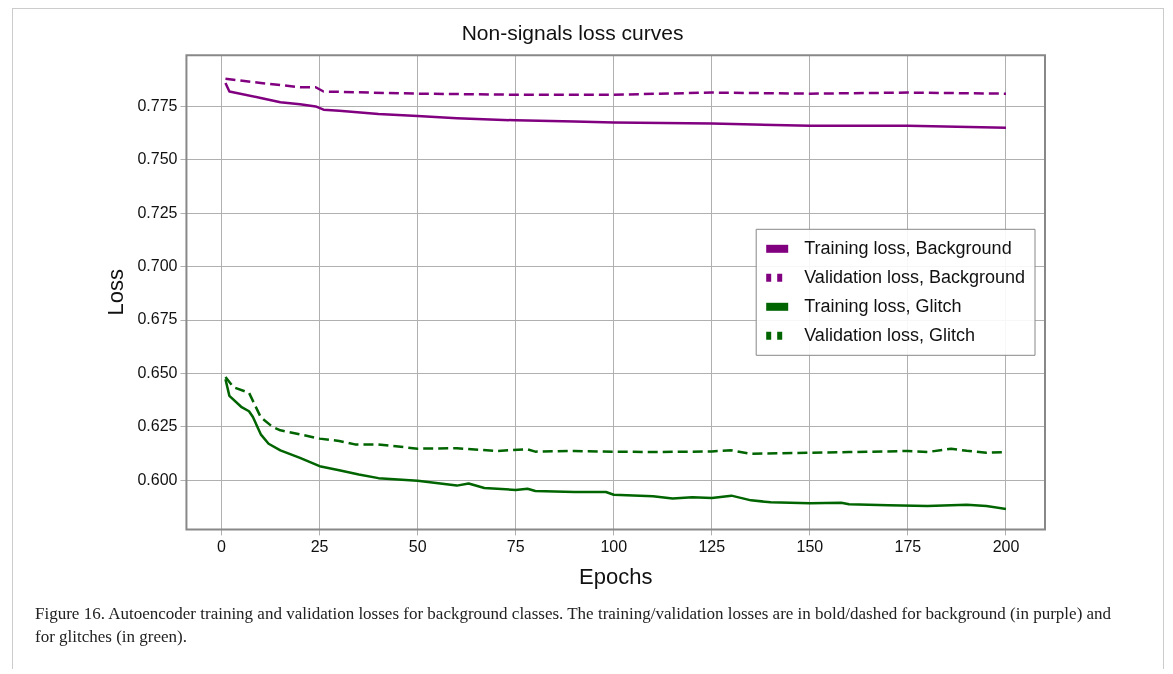 Image resolution: width=1173 pixels, height=674 pixels. I want to click on y-tick-label: 0.625, so click(157, 426).